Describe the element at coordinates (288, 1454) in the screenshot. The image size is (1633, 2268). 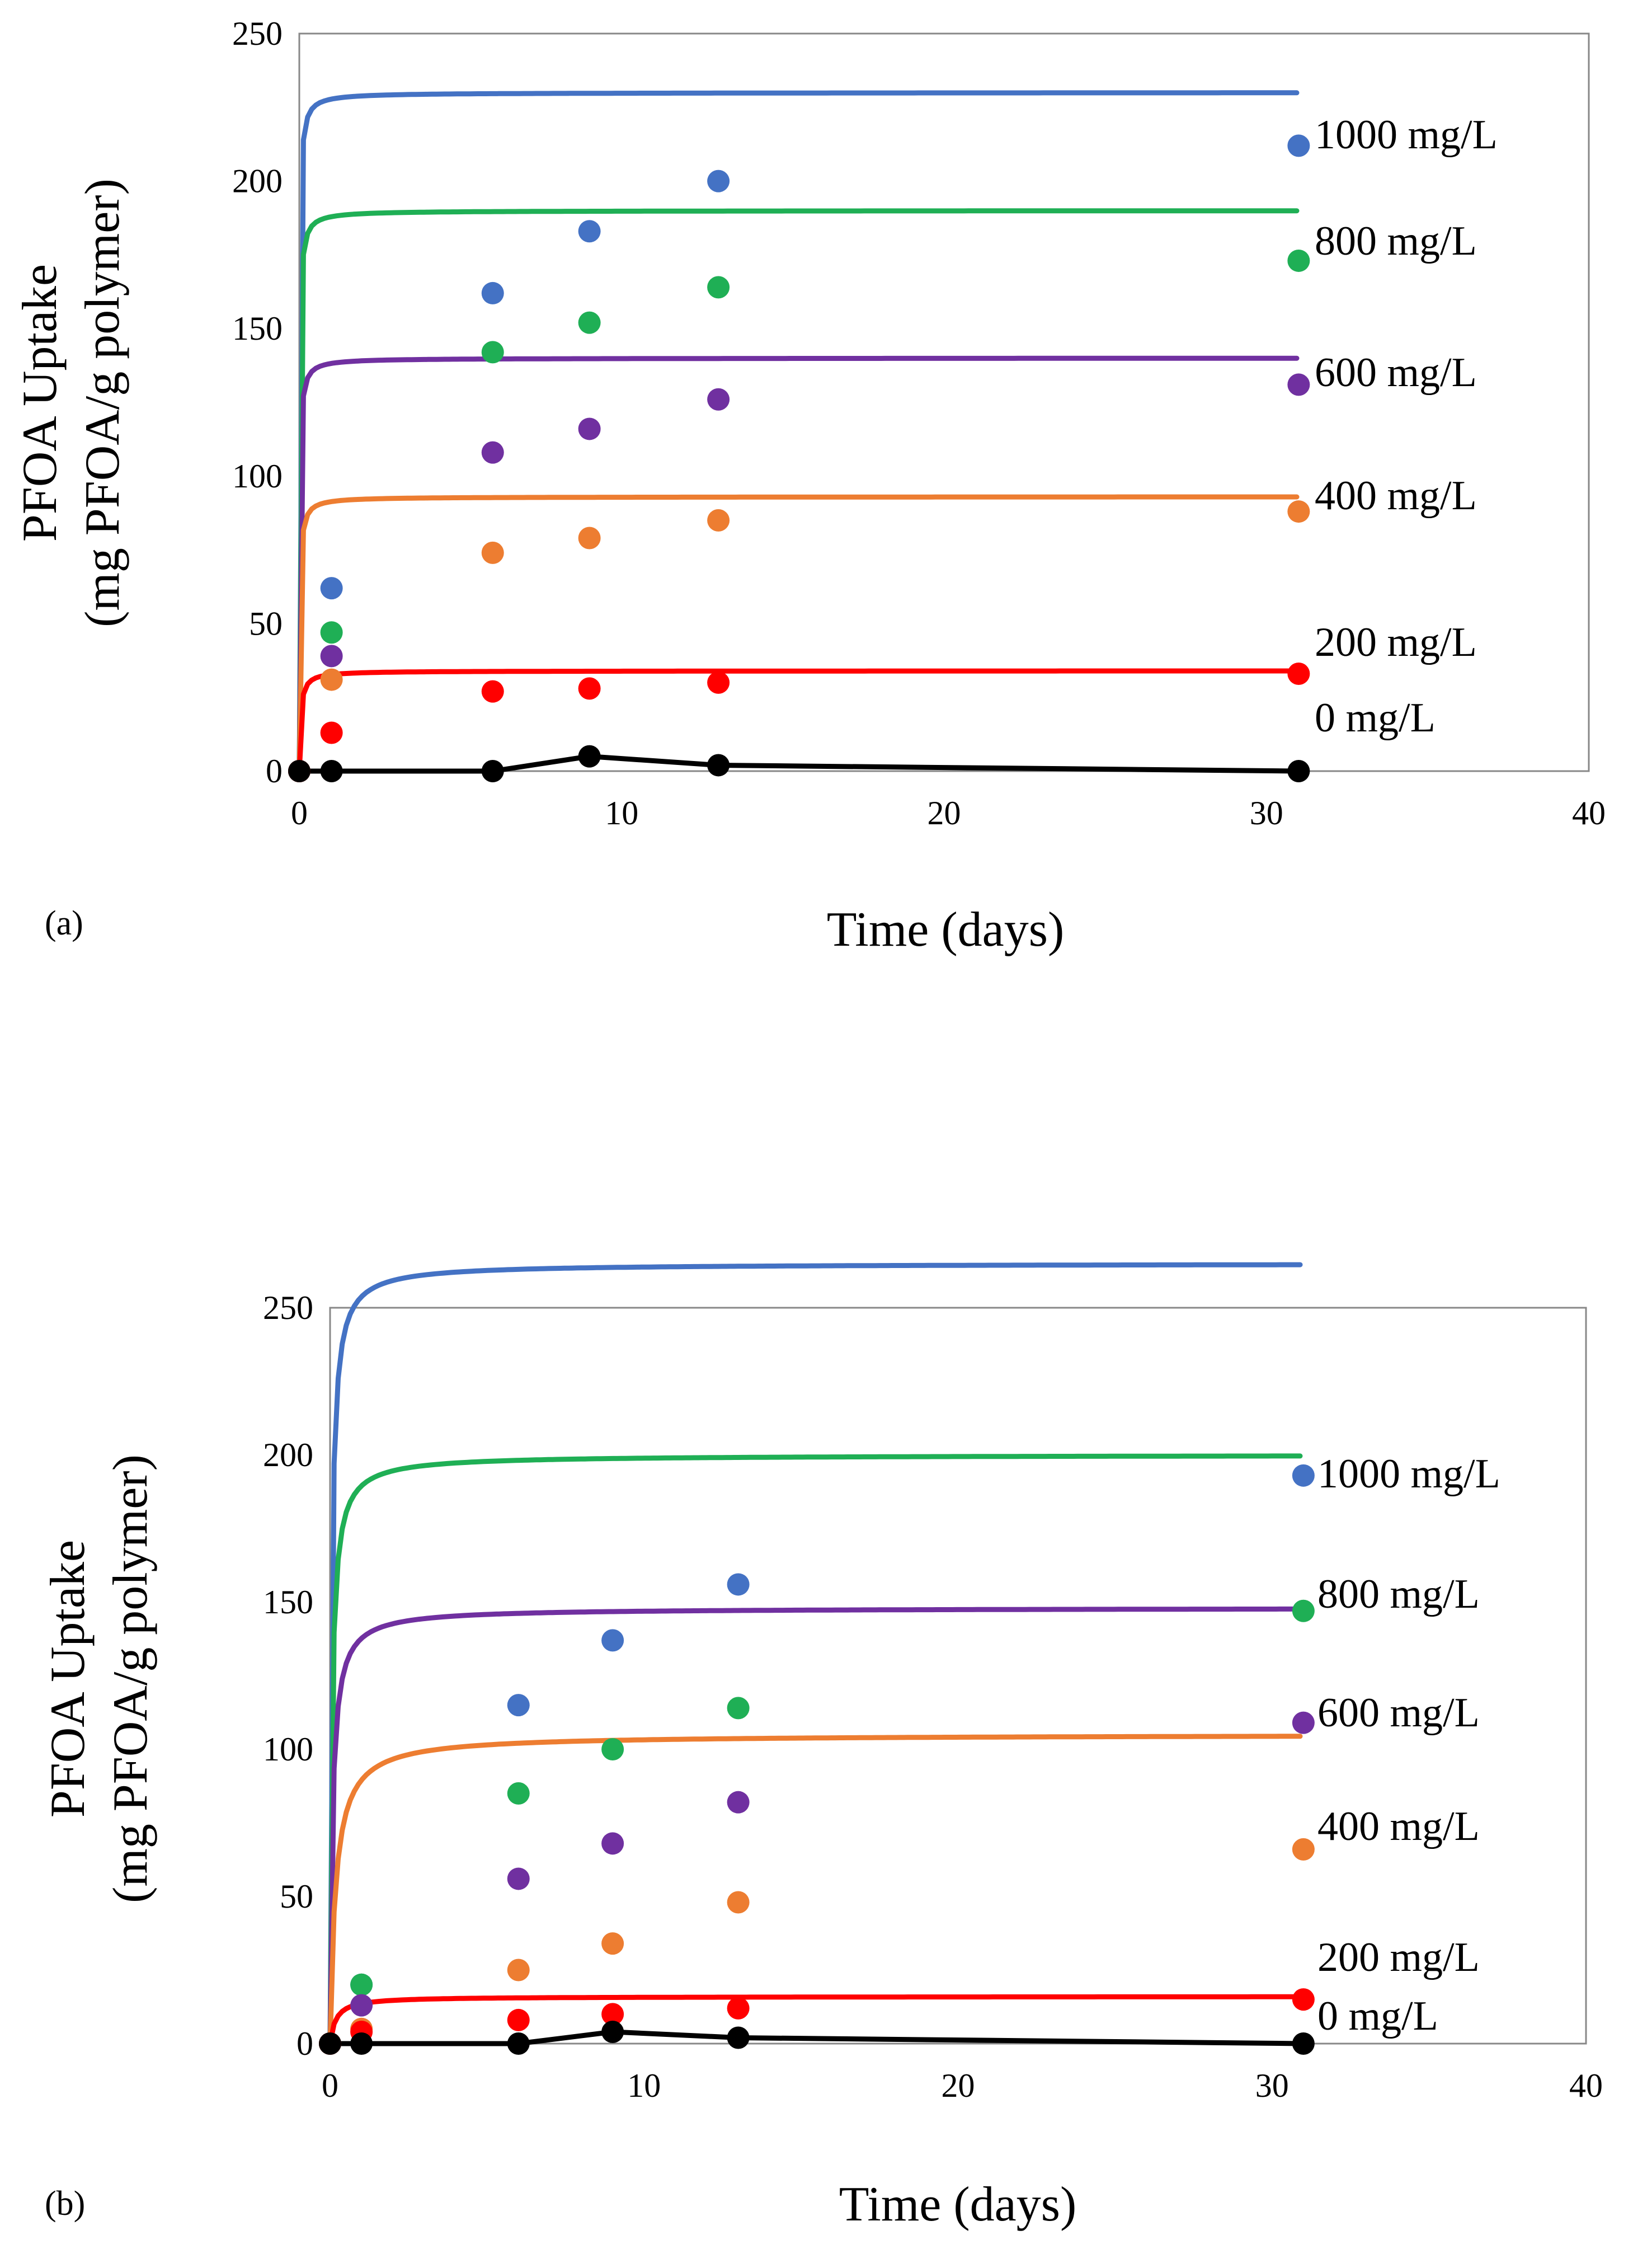
I see `y-tick-label: 200` at that location.